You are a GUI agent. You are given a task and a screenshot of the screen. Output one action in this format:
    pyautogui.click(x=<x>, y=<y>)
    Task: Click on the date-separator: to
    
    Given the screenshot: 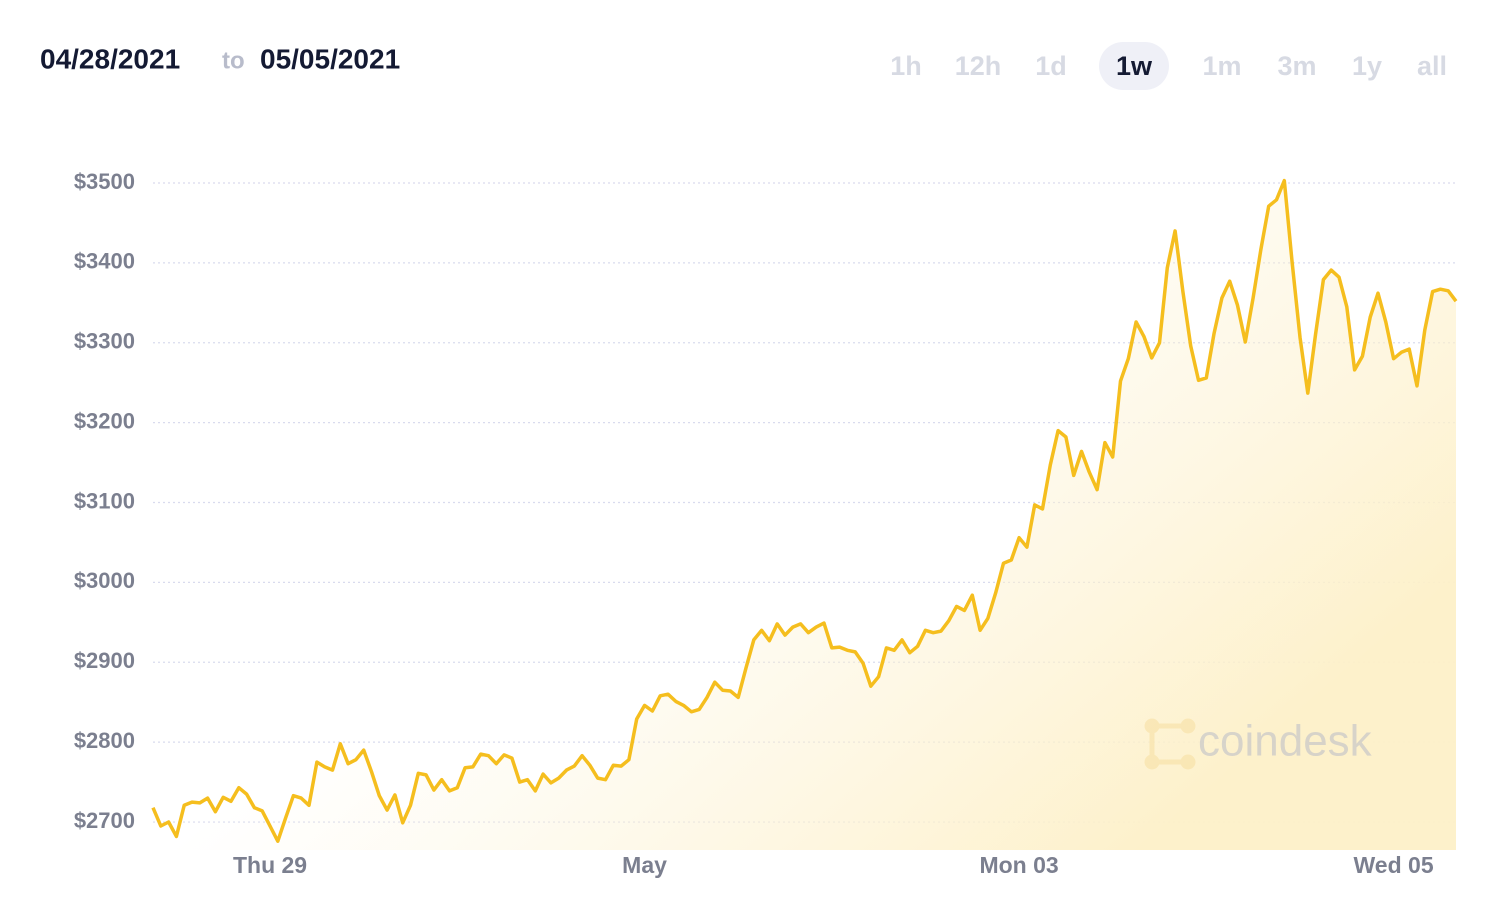 What is the action you would take?
    pyautogui.click(x=233, y=60)
    